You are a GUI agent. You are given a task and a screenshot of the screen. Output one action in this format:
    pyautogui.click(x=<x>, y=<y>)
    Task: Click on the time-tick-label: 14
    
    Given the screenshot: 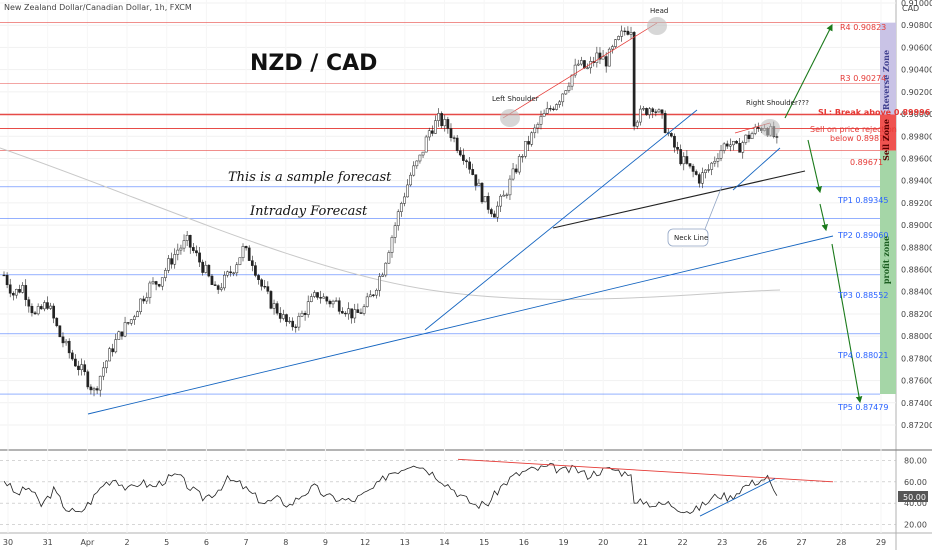 What is the action you would take?
    pyautogui.click(x=444, y=542)
    